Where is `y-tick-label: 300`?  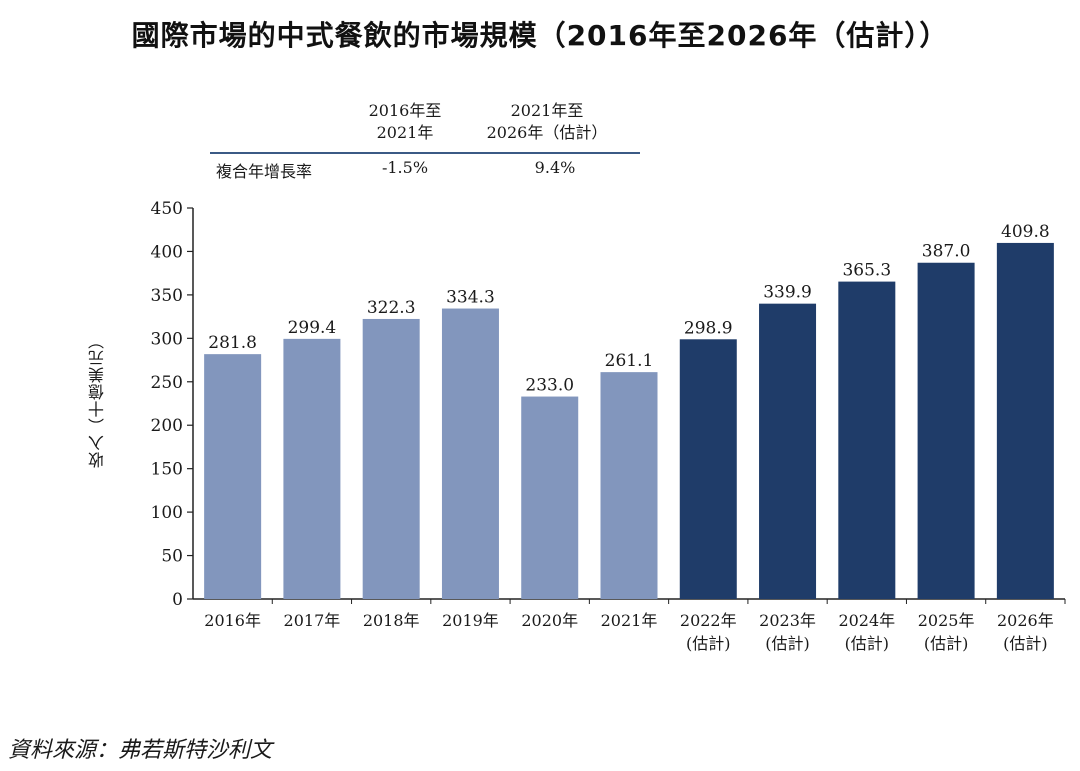
y-tick-label: 300 is located at coordinates (167, 339).